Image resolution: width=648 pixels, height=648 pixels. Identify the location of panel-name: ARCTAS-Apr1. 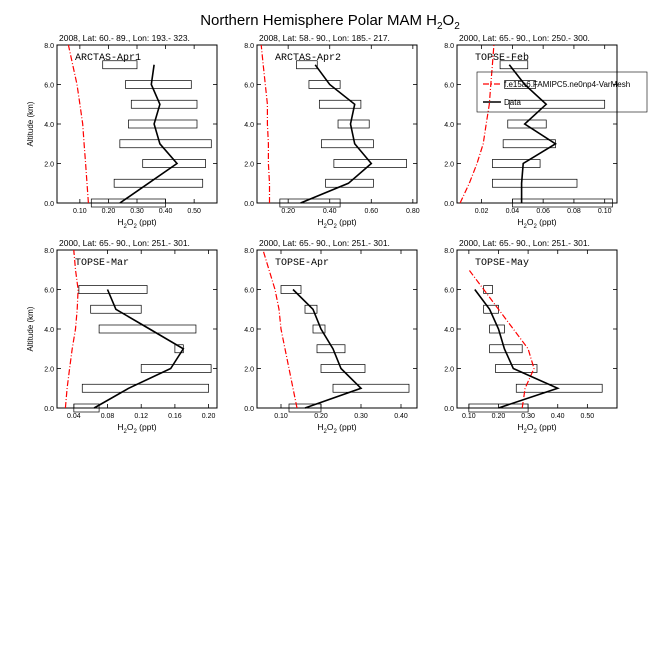
(108, 58).